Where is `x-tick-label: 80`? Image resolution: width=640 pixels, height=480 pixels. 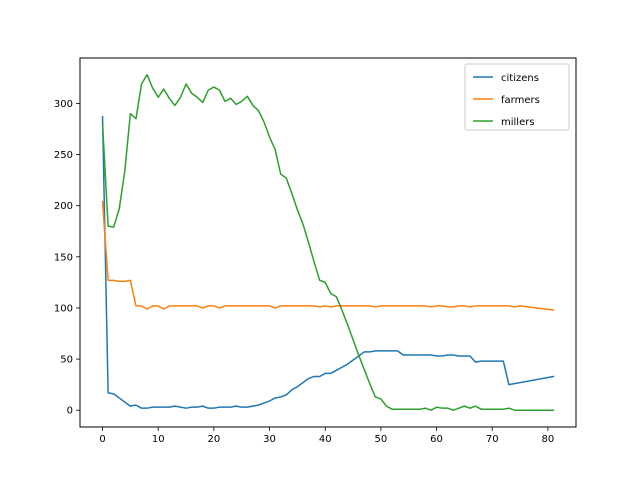 x-tick-label: 80 is located at coordinates (548, 439).